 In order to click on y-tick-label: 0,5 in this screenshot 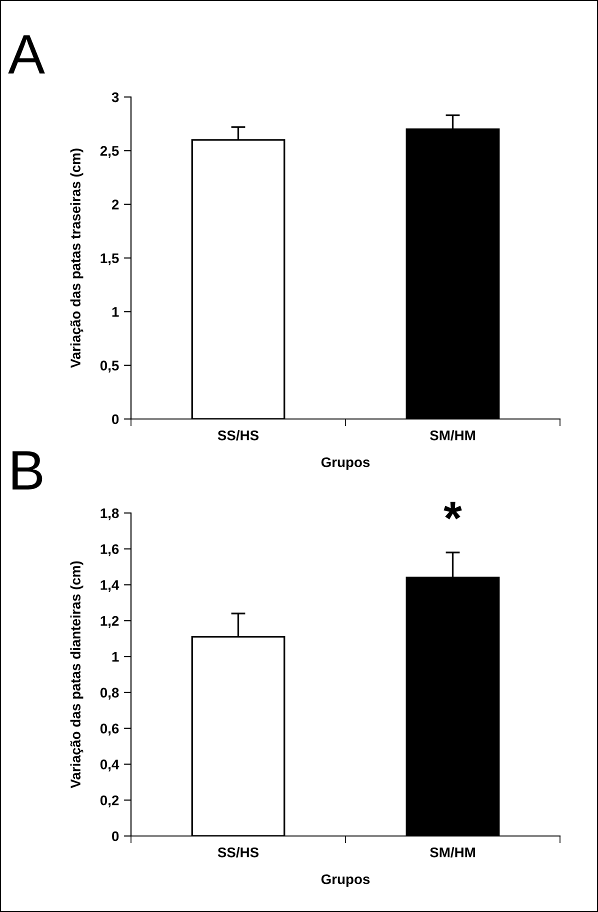, I will do `click(109, 366)`.